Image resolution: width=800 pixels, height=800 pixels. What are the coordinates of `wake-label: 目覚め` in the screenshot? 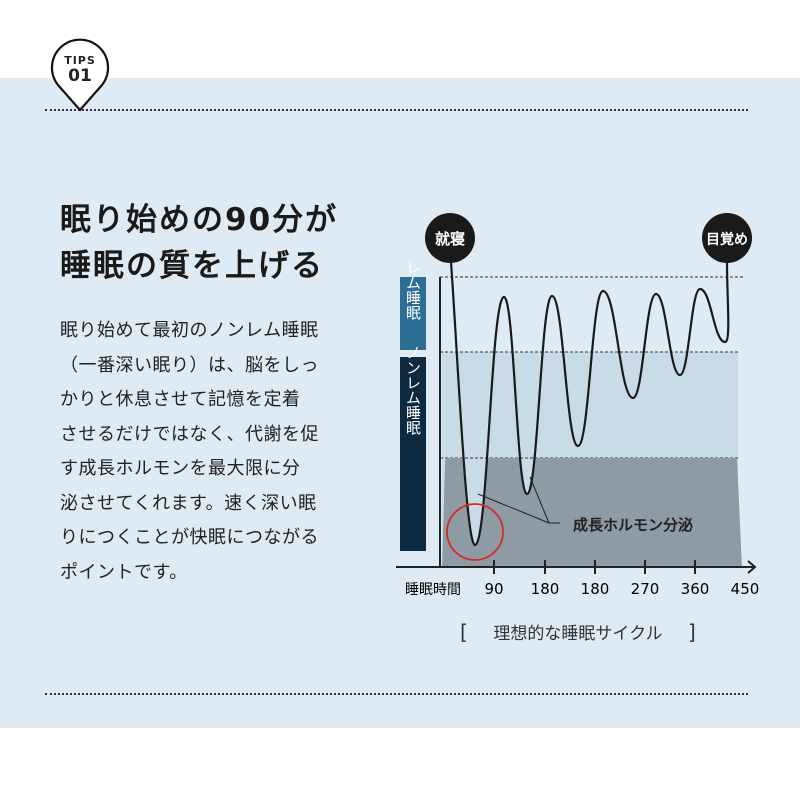 It's located at (727, 239).